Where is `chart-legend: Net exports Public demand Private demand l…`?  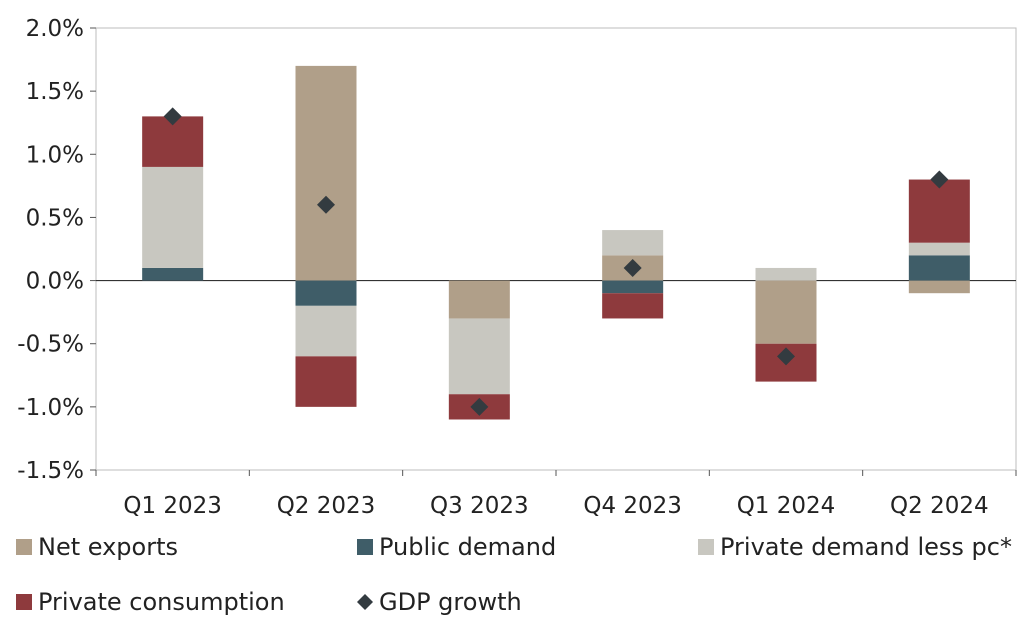
chart-legend: Net exports Public demand Private demand l… is located at coordinates (514, 574).